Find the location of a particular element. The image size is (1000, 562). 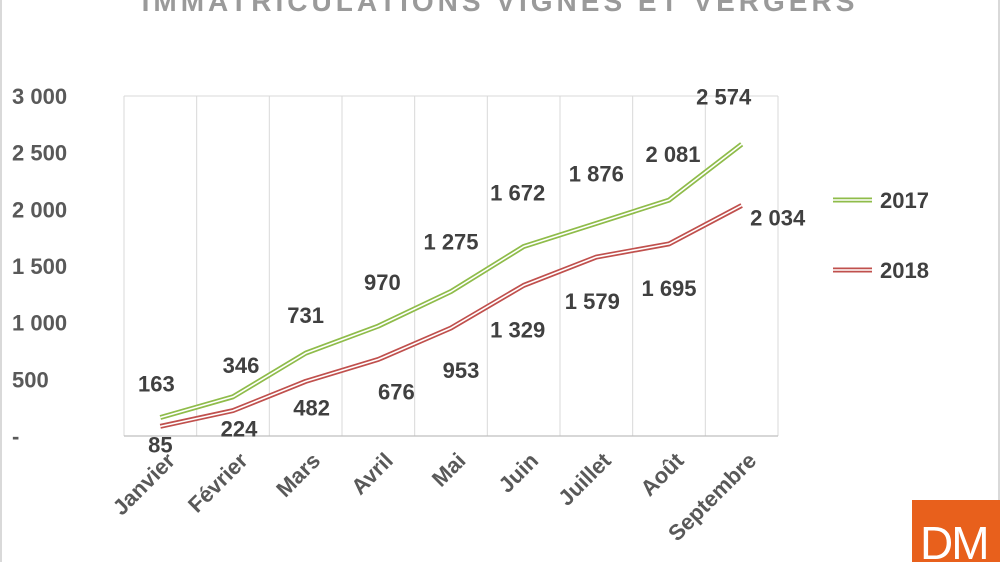

y-tick-label: 1 500 is located at coordinates (39, 266).